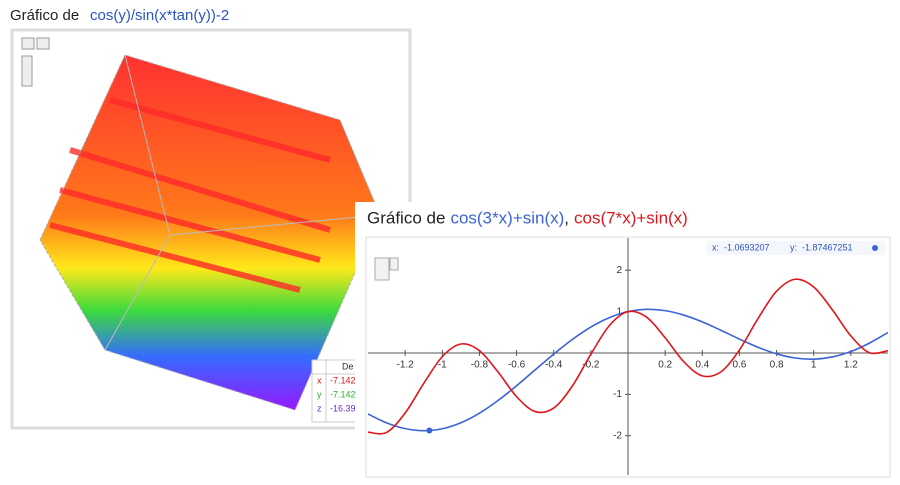 This screenshot has height=485, width=900. What do you see at coordinates (702, 365) in the screenshot?
I see `x-tick-label: 0.4` at bounding box center [702, 365].